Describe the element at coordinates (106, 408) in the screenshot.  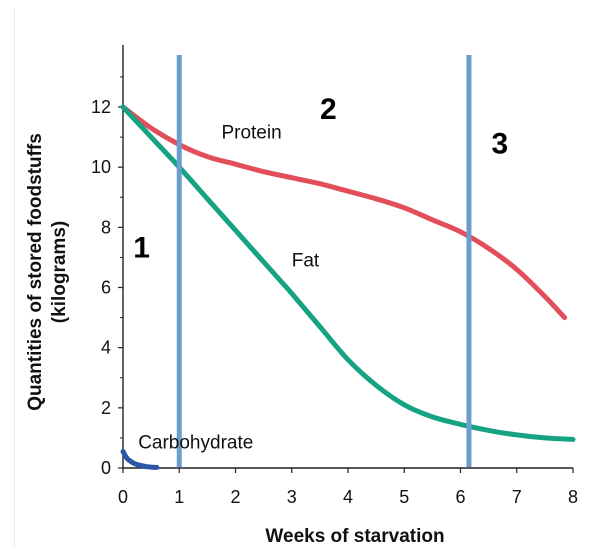
I see `y-tick-label: 2` at that location.